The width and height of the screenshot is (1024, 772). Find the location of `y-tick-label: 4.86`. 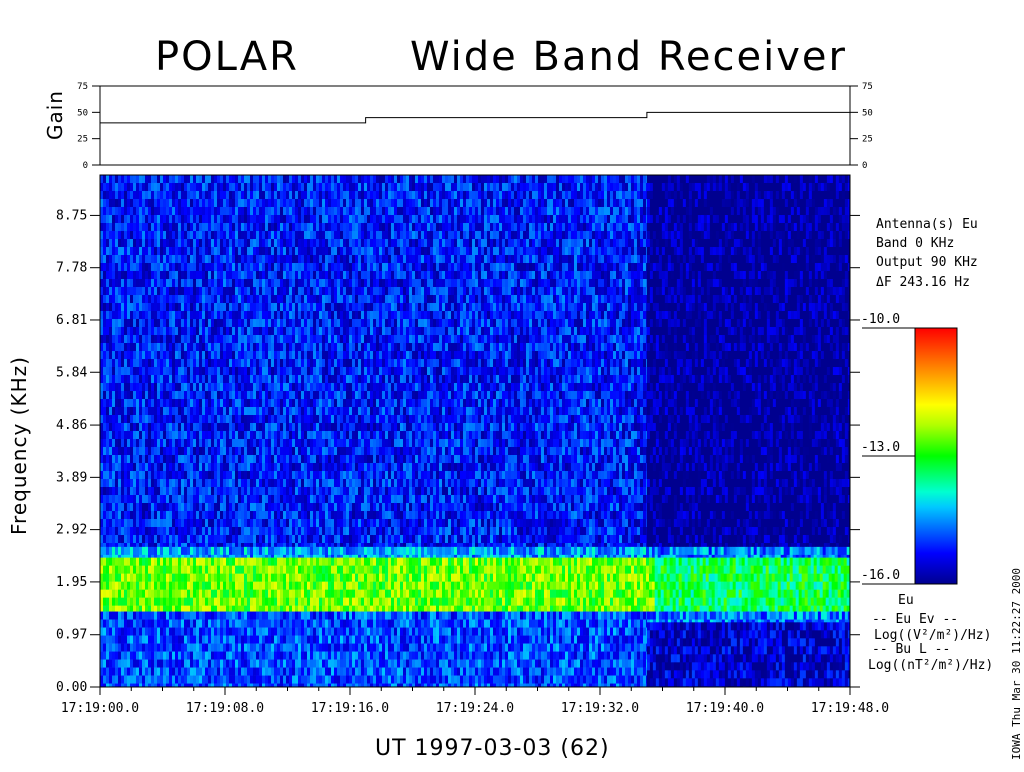

y-tick-label: 4.86 is located at coordinates (71, 425).